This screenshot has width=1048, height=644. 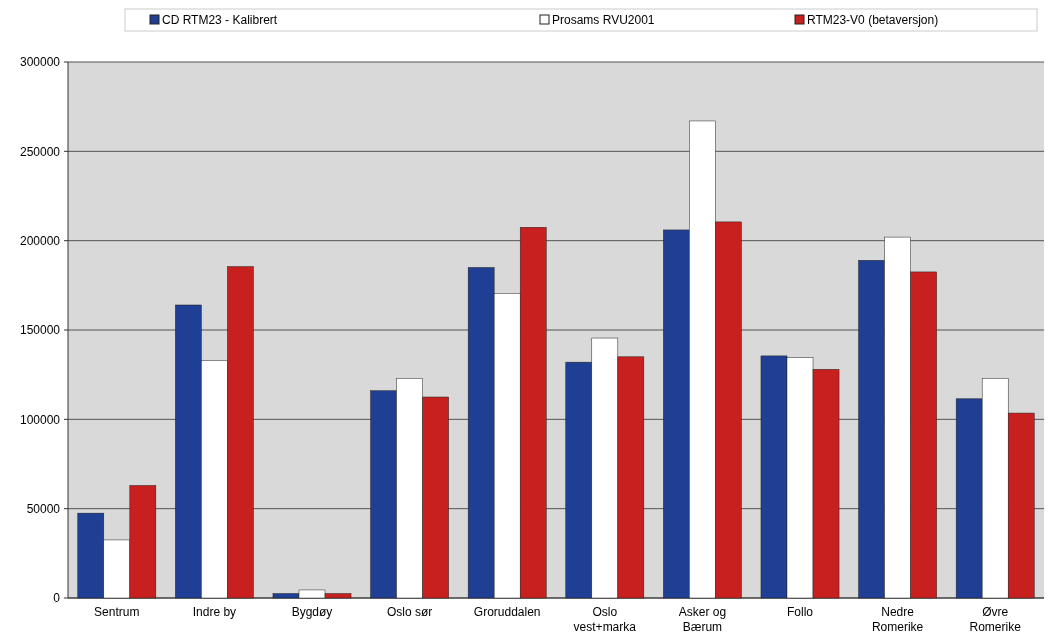 What do you see at coordinates (40, 419) in the screenshot?
I see `y-tick-label: 100000` at bounding box center [40, 419].